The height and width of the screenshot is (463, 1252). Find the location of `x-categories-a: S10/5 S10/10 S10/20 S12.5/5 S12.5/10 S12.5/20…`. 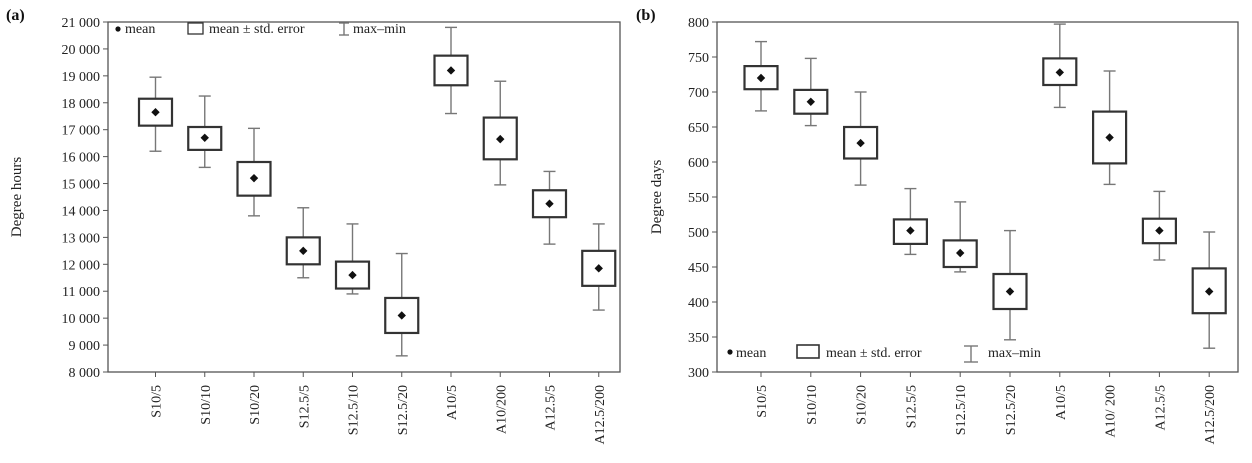

x-categories-a: S10/5 S10/10 S10/20 S12.5/5 S12.5/10 S12.5/20… is located at coordinates (379, 408).